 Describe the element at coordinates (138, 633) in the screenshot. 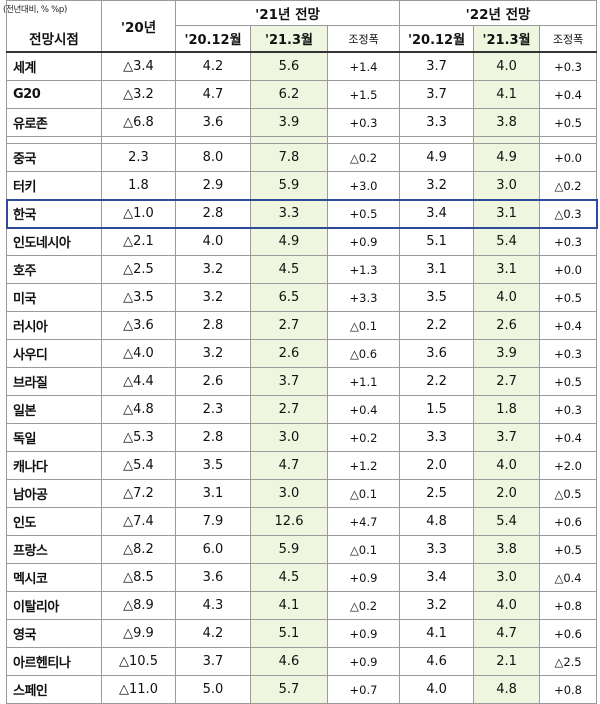

I see `y2020-cell: △9.9` at that location.